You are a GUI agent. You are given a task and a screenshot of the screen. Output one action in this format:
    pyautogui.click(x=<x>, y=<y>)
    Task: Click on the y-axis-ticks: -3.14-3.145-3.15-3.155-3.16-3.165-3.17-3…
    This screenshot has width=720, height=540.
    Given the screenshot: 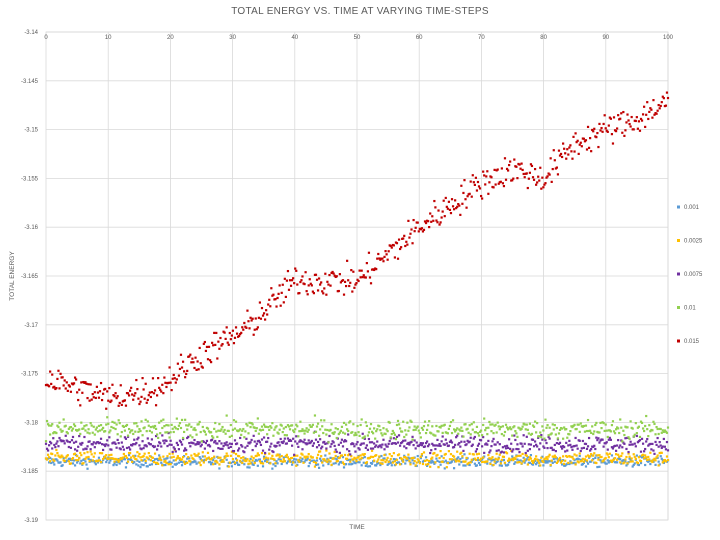 What is the action you would take?
    pyautogui.click(x=30, y=277)
    